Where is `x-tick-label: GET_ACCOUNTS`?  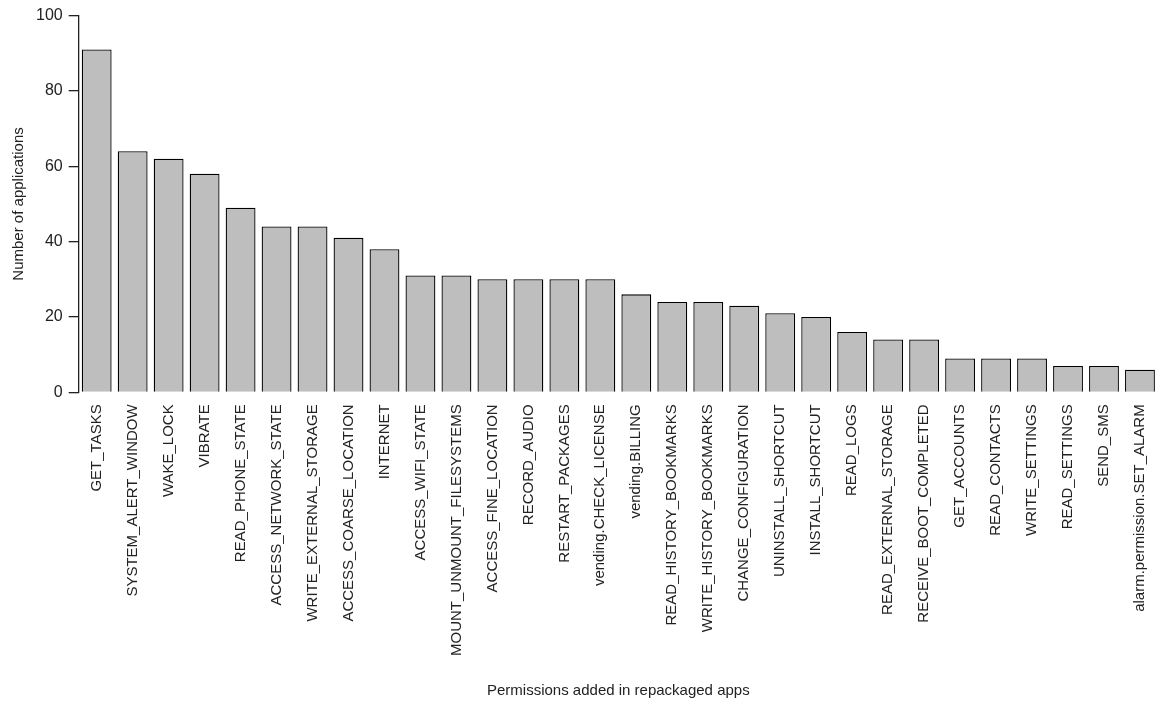
x-tick-label: GET_ACCOUNTS is located at coordinates (959, 466).